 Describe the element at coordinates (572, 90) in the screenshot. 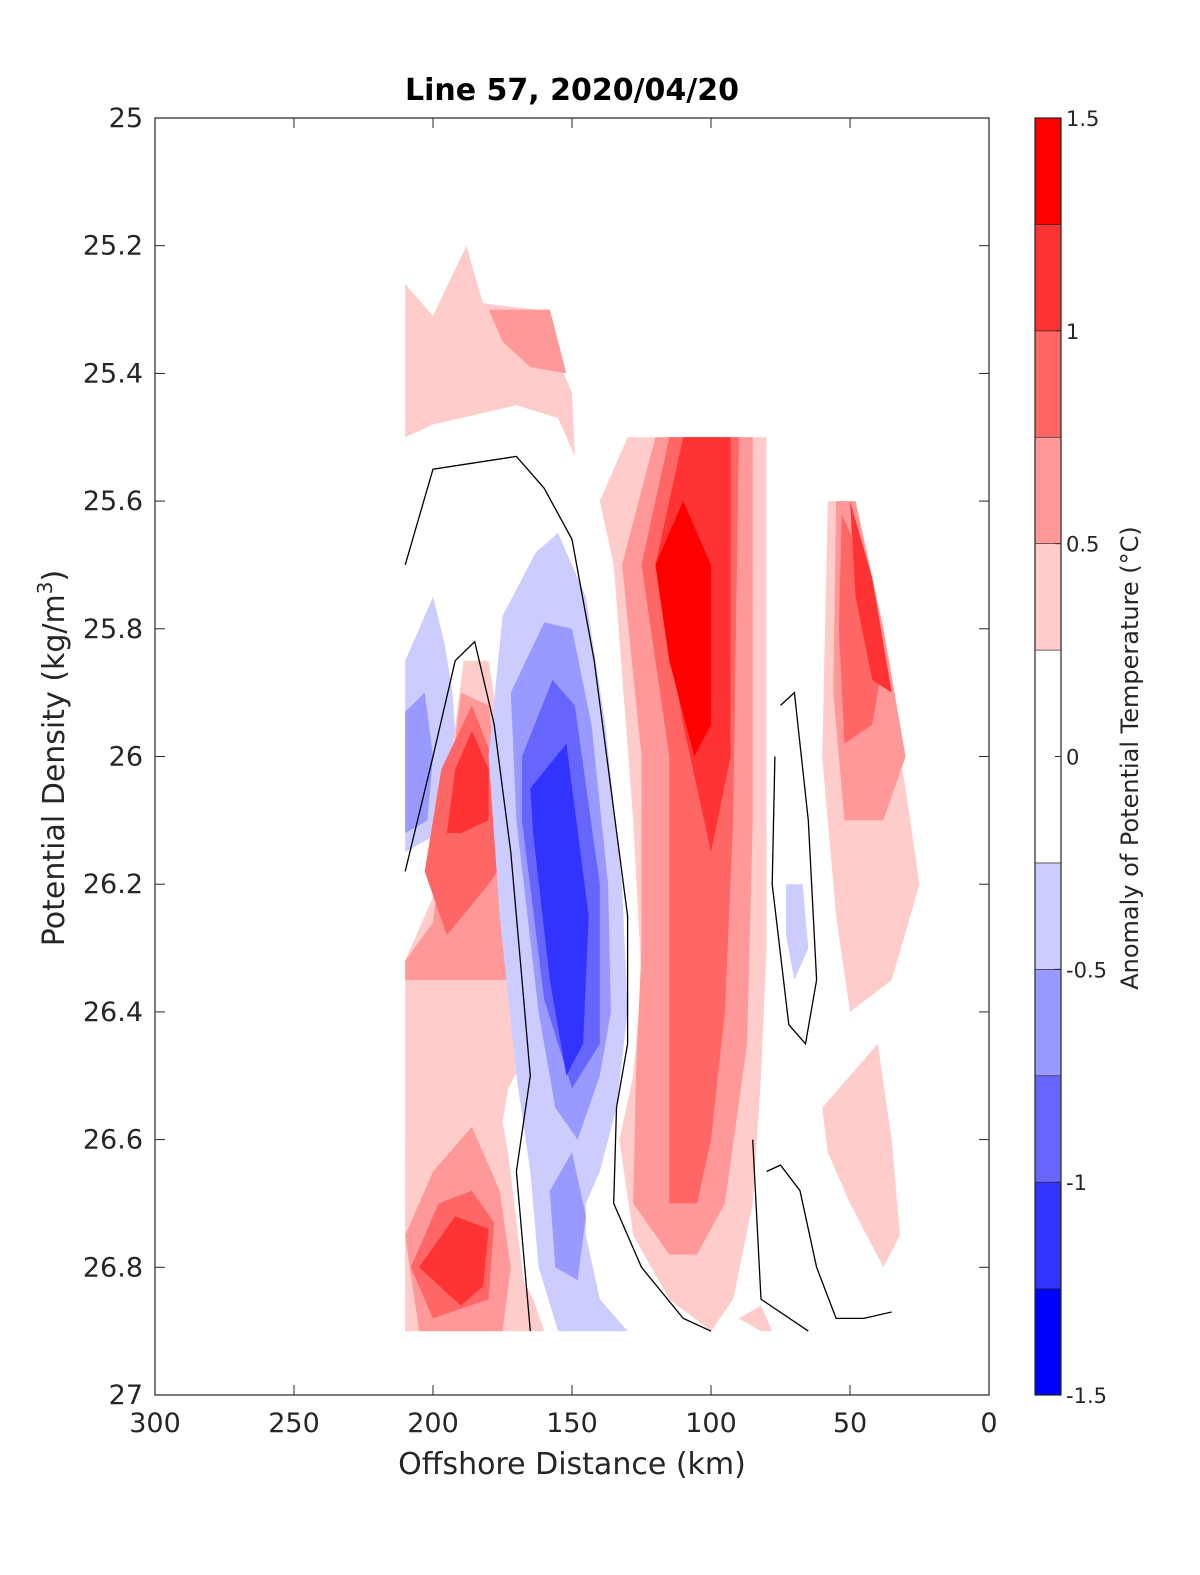

I see `chart-title: Line 57, 2020/04/20` at that location.